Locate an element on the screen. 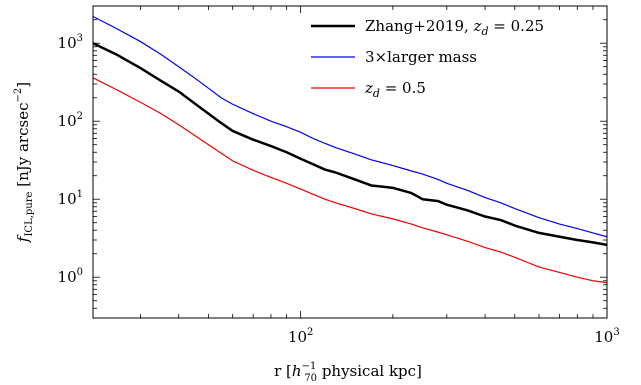 The width and height of the screenshot is (641, 385). y-tick-label: 10¹ is located at coordinates (70, 198).